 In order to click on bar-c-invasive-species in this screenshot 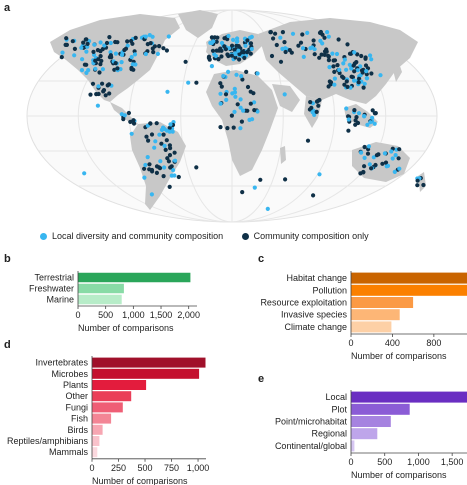, I will do `click(375, 315)`.